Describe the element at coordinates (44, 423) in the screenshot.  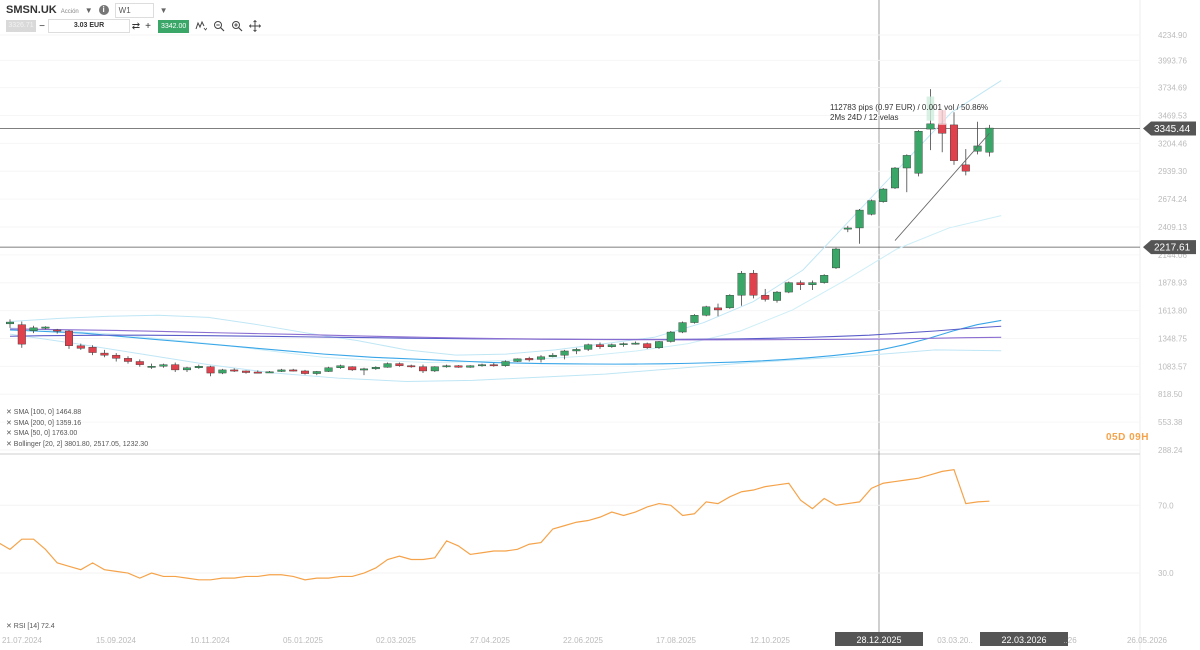
I see `legend-sma200: ✕ SMA [200, 0] 1359.16` at that location.